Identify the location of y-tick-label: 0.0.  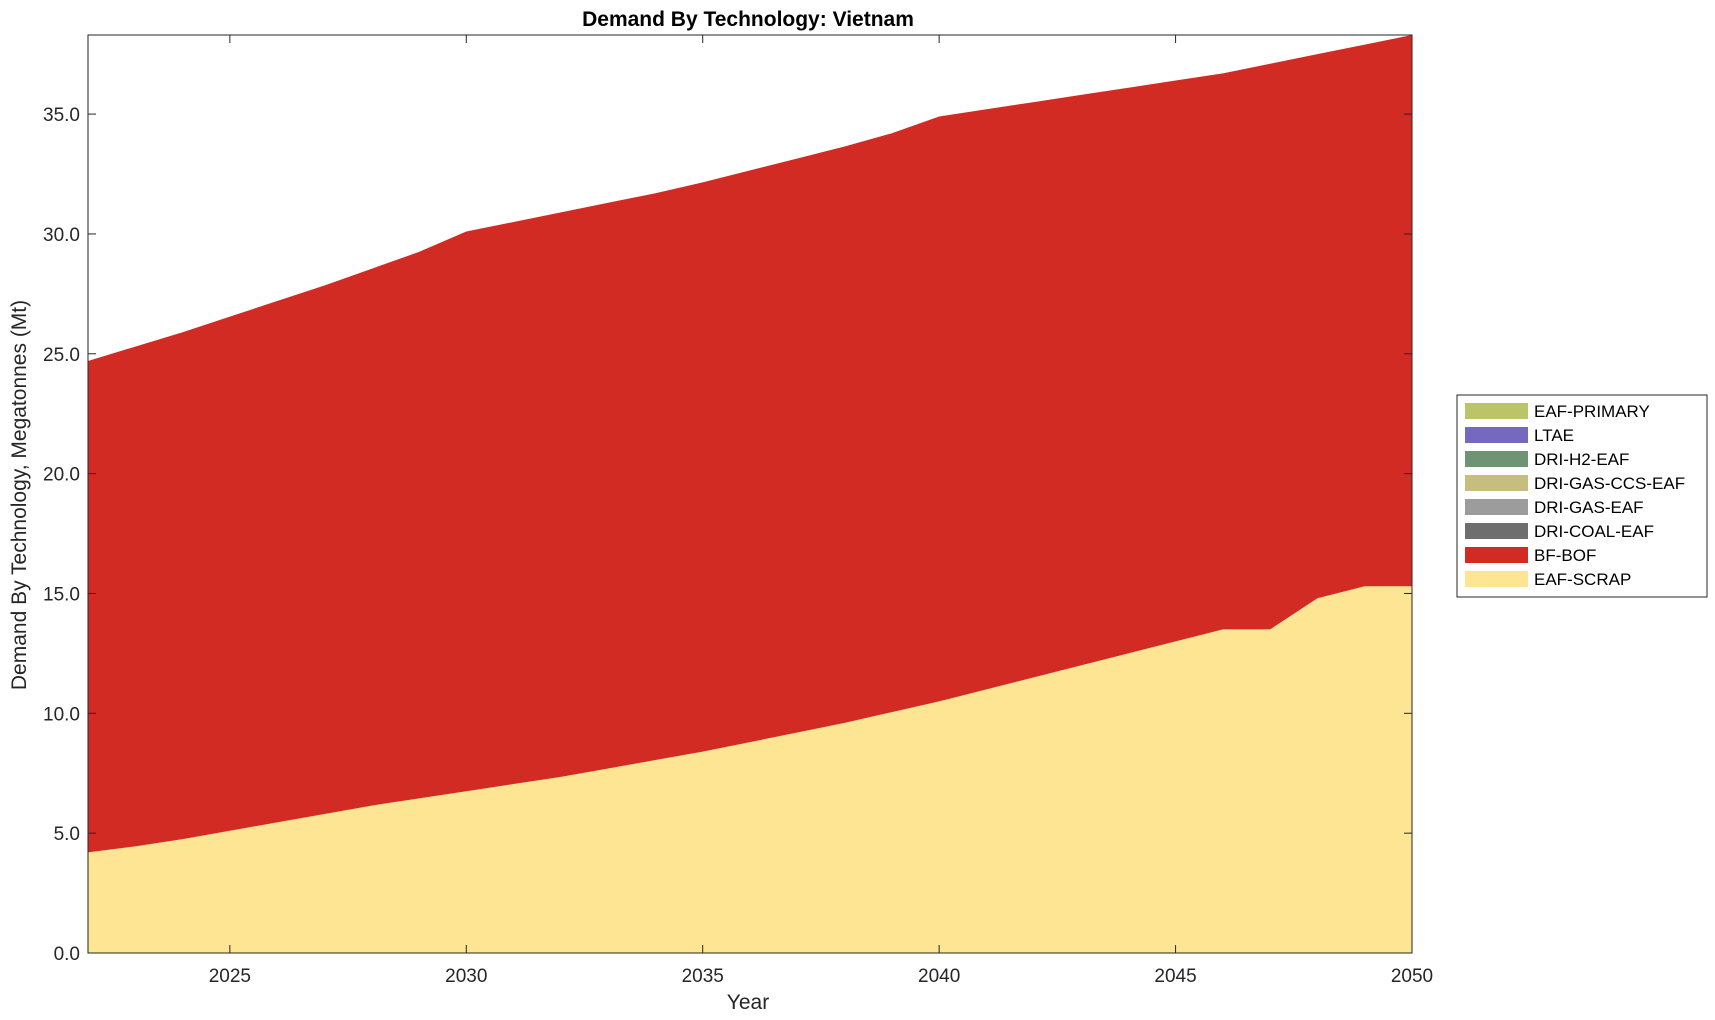
(67, 954).